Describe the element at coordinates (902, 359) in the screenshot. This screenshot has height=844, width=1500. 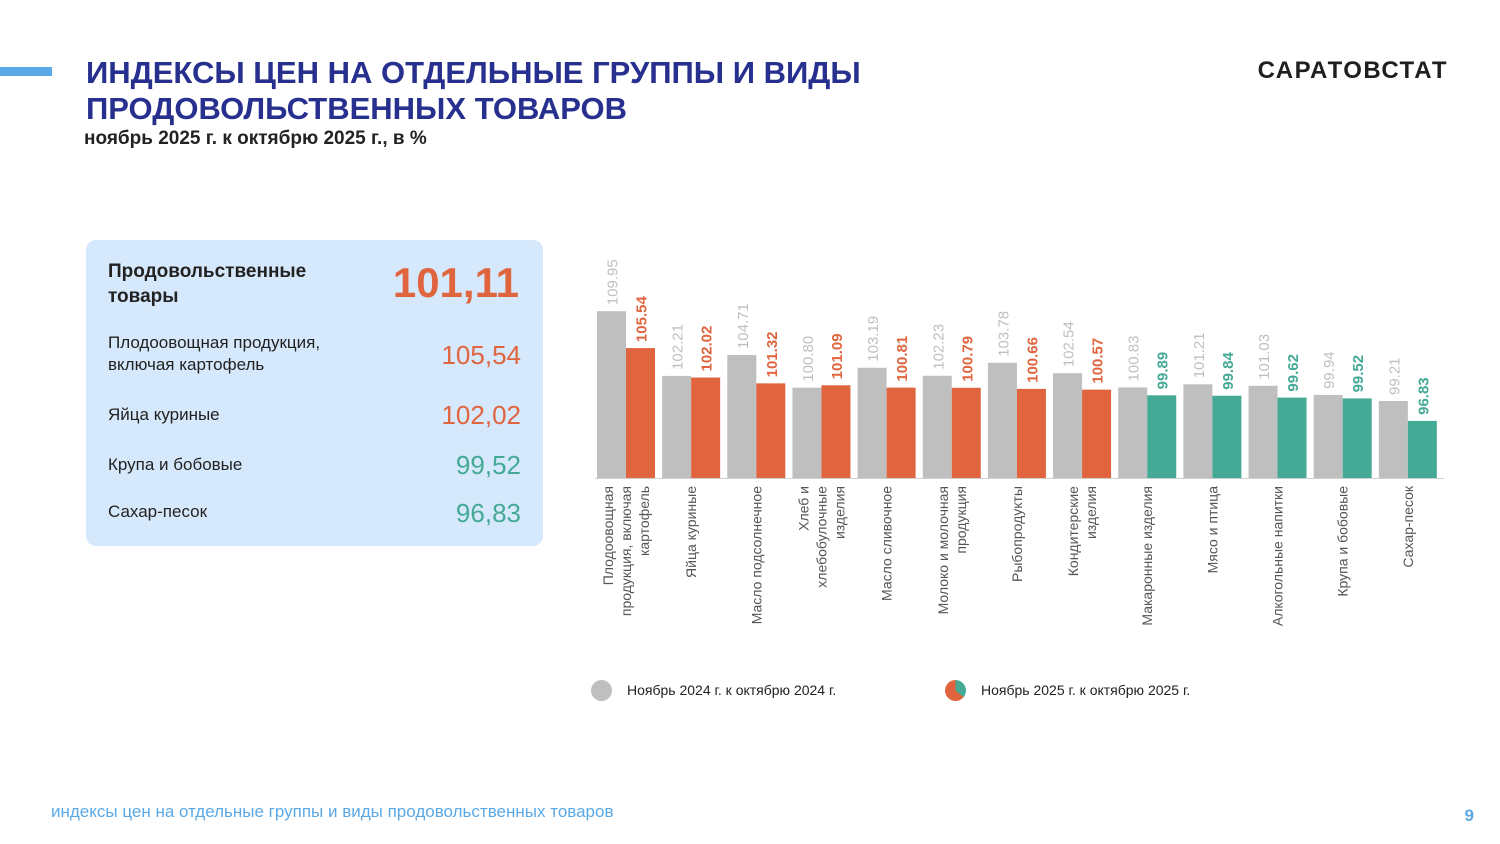
I see `data-label-2025: 100.81` at that location.